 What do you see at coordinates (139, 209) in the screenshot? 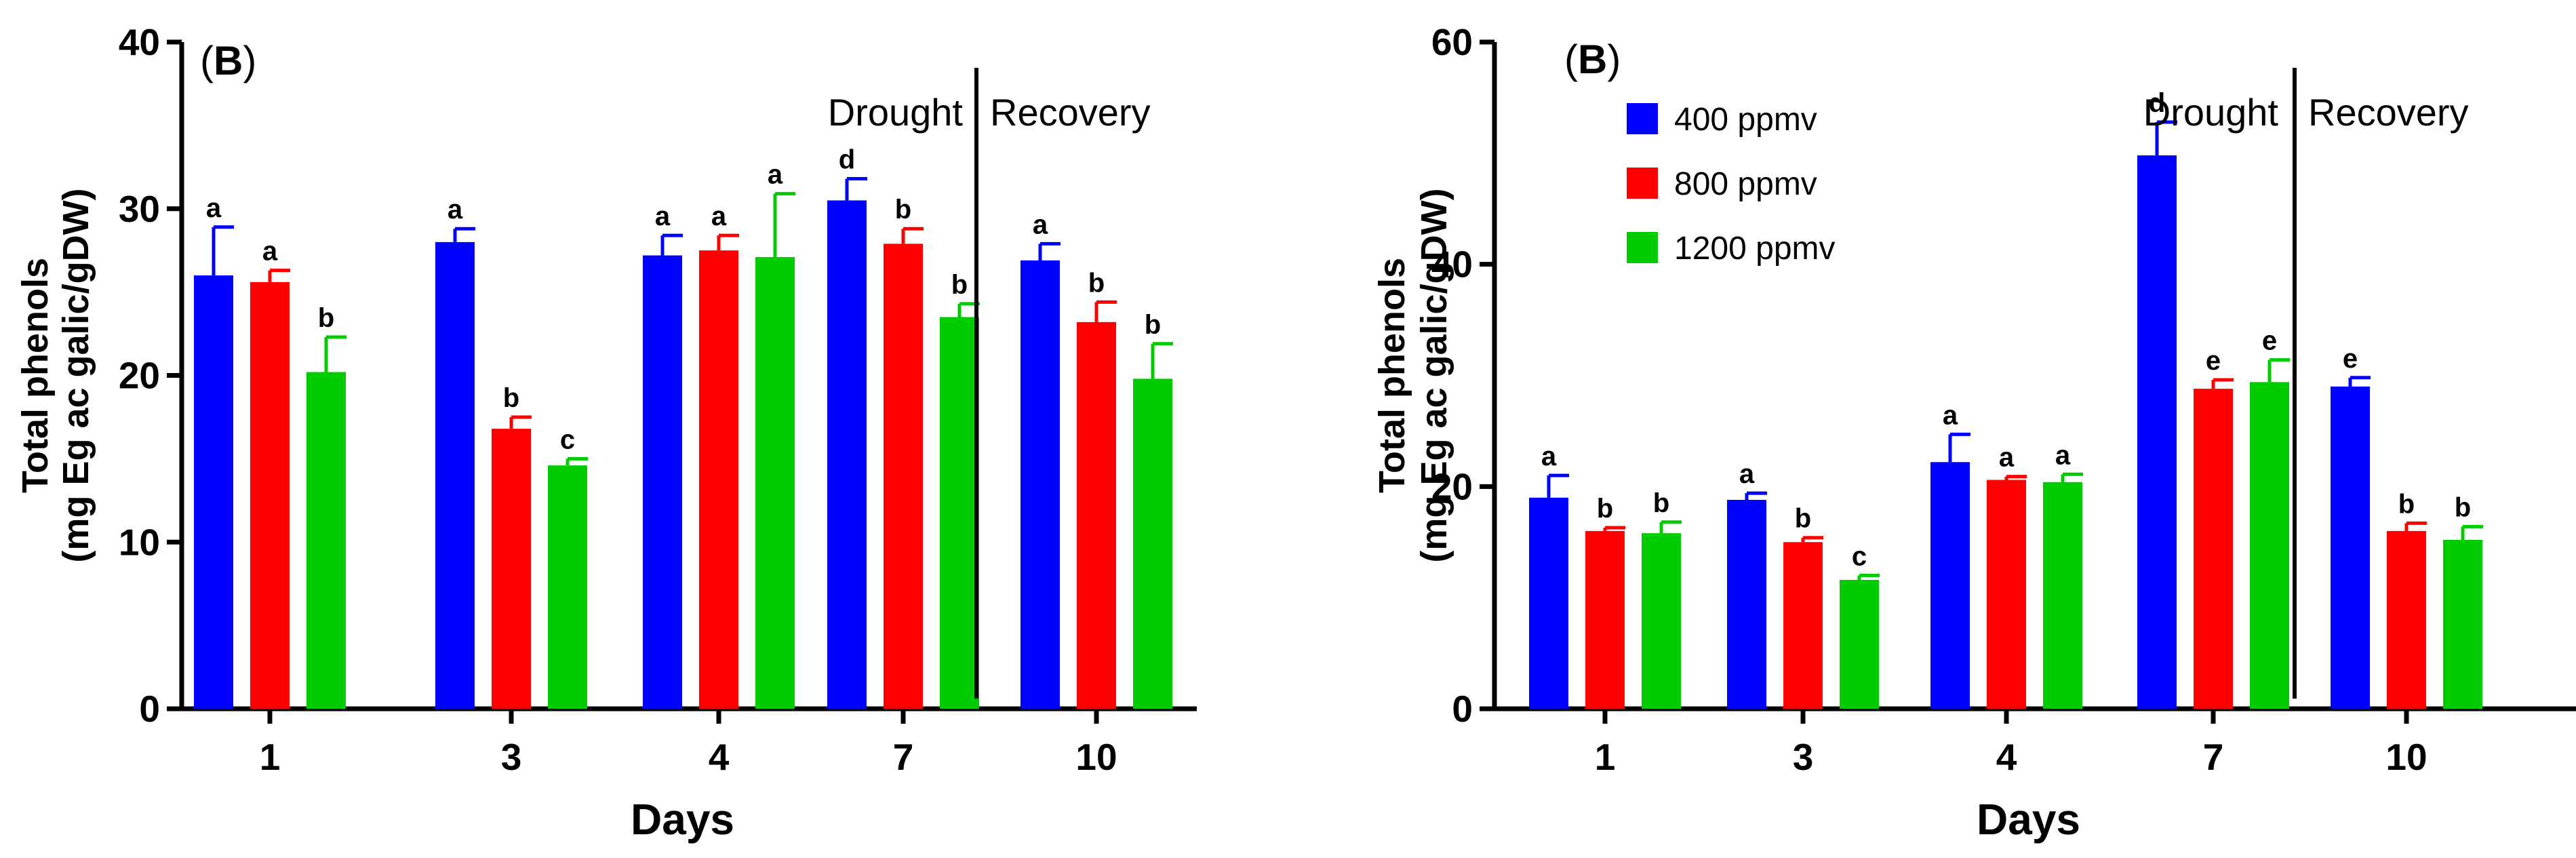
I see `y-tick-label: 30` at bounding box center [139, 209].